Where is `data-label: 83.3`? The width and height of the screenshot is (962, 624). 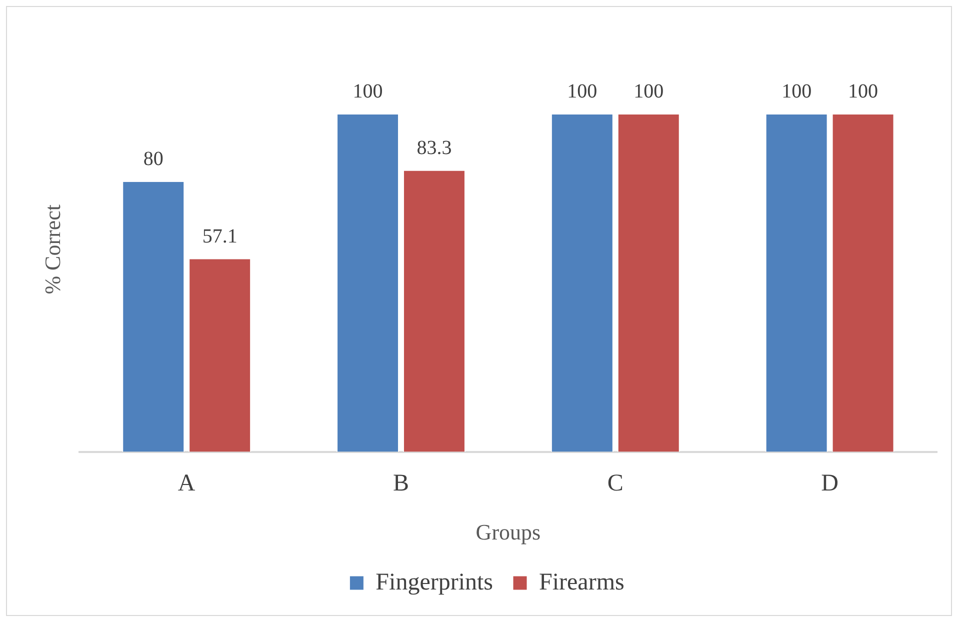 data-label: 83.3 is located at coordinates (434, 148).